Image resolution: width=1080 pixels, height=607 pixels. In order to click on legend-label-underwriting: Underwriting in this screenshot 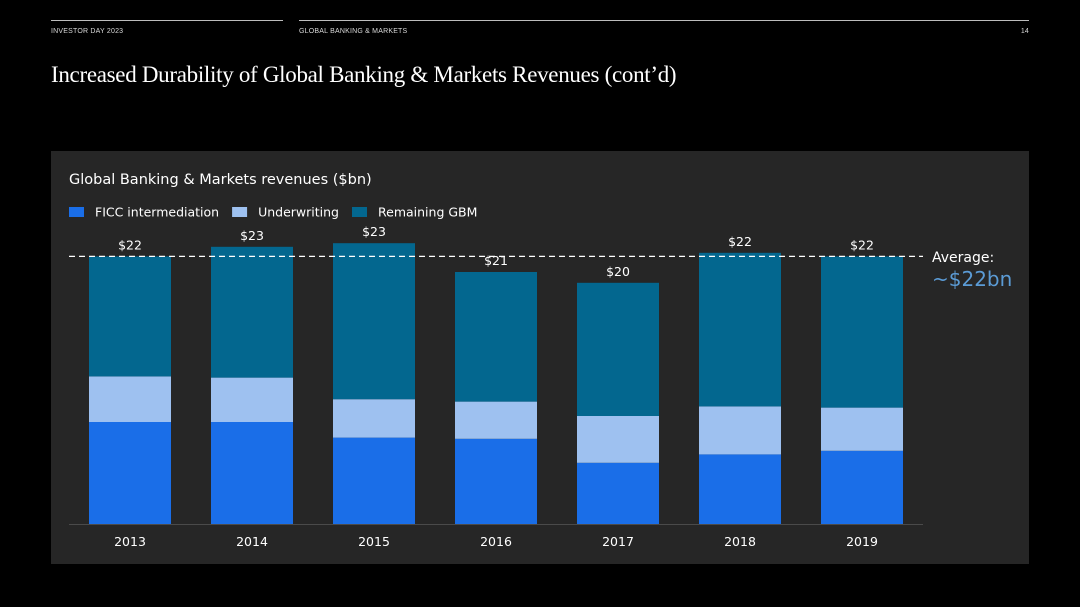, I will do `click(298, 212)`.